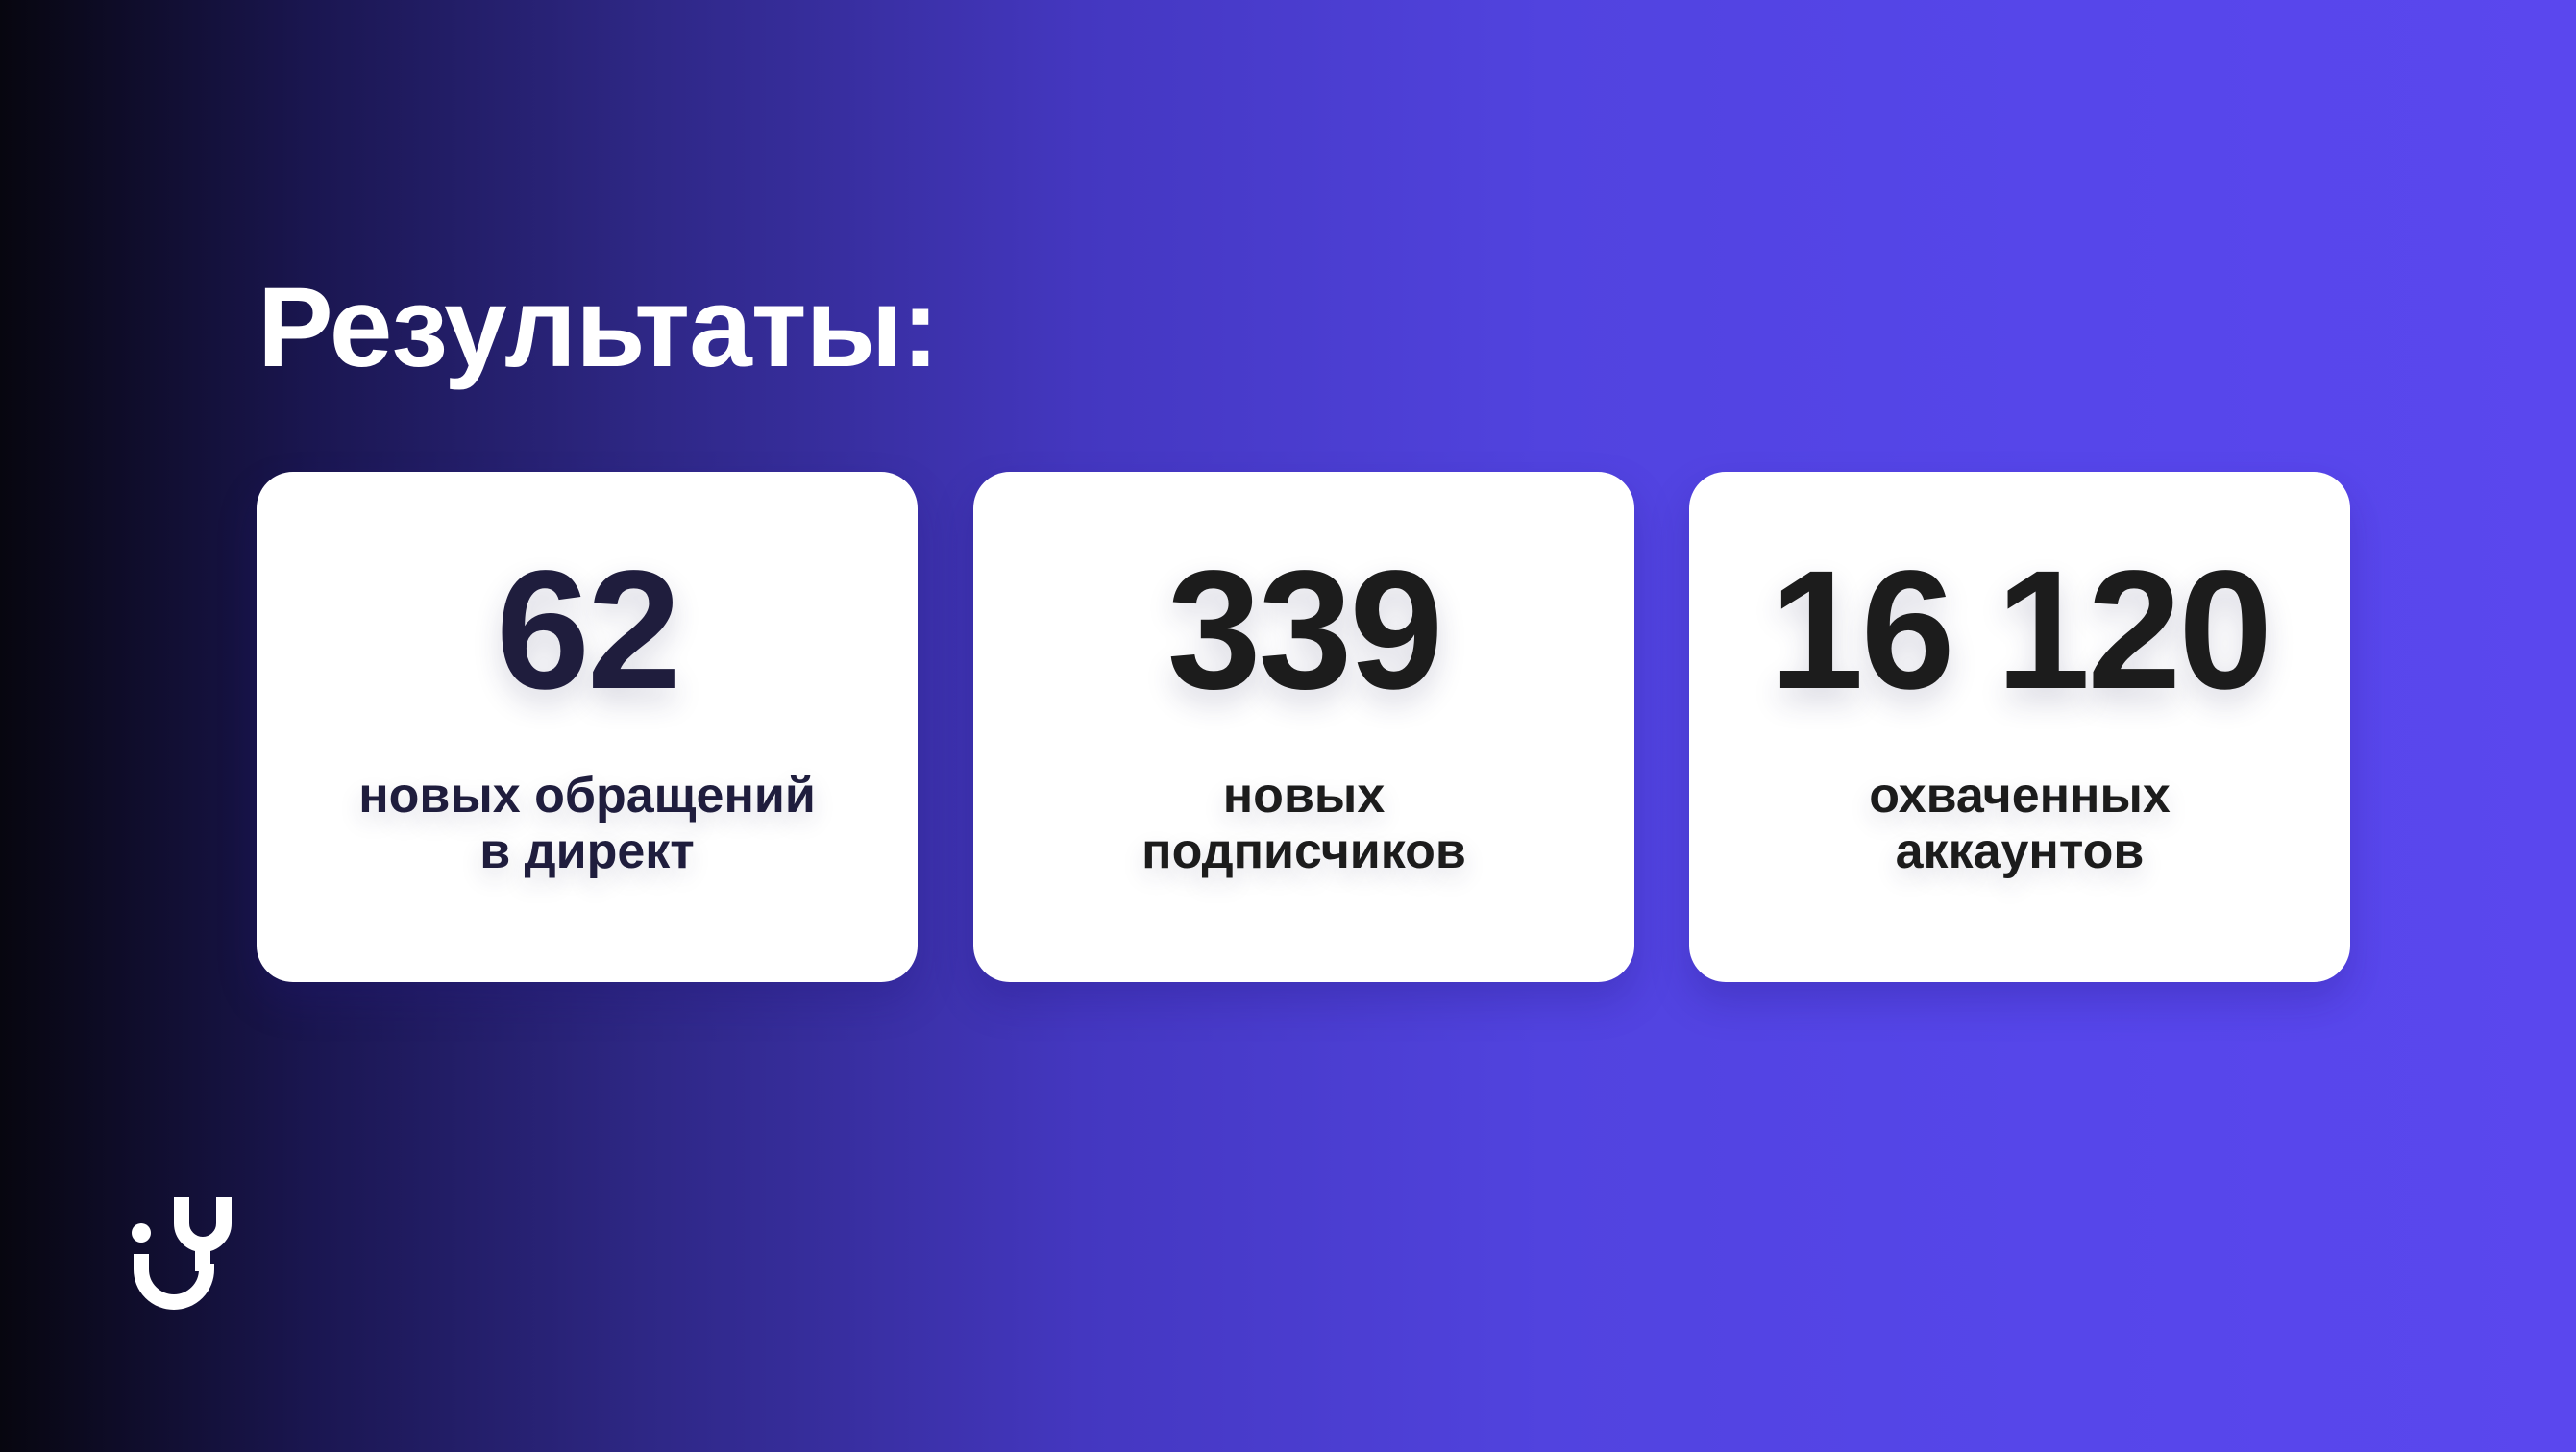 The height and width of the screenshot is (1452, 2576). What do you see at coordinates (2020, 851) in the screenshot?
I see `stat-label-line: аккаунтов` at bounding box center [2020, 851].